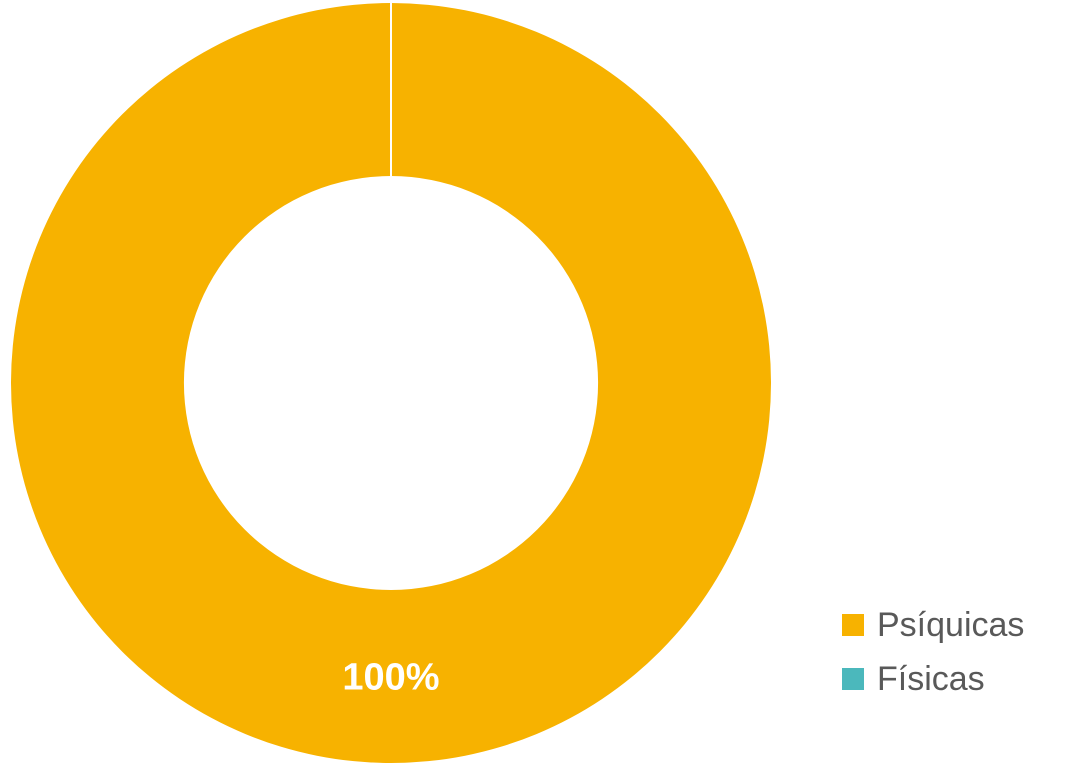 This screenshot has width=1066, height=765. I want to click on donut-data-labels: 100%, so click(390, 678).